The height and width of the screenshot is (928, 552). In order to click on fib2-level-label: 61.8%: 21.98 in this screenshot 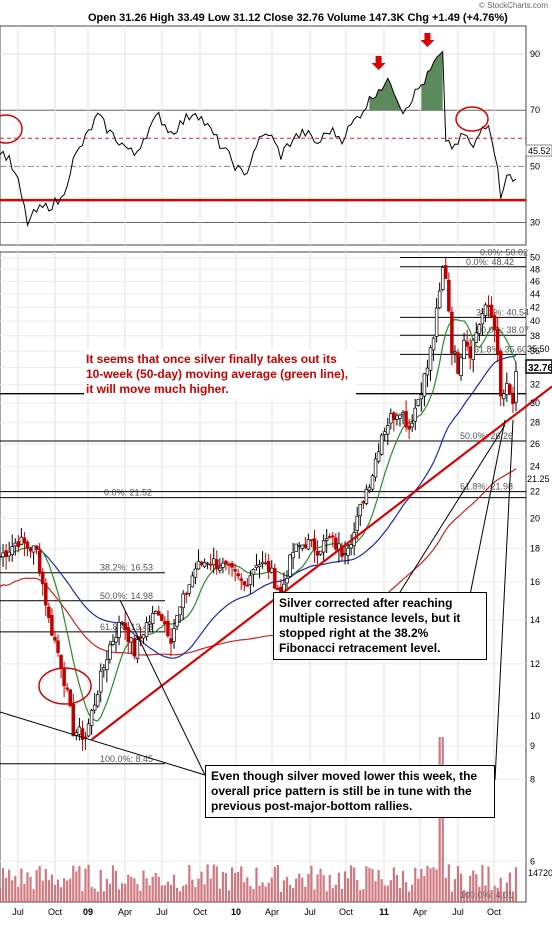, I will do `click(486, 487)`.